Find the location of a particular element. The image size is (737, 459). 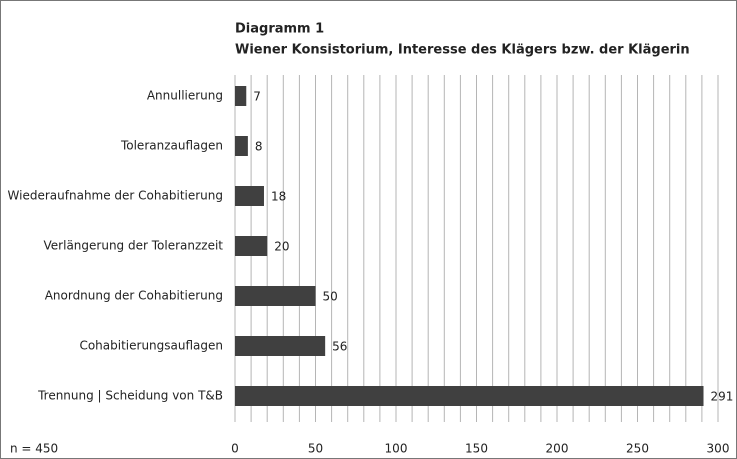

x-tick-label: 250 is located at coordinates (637, 449).